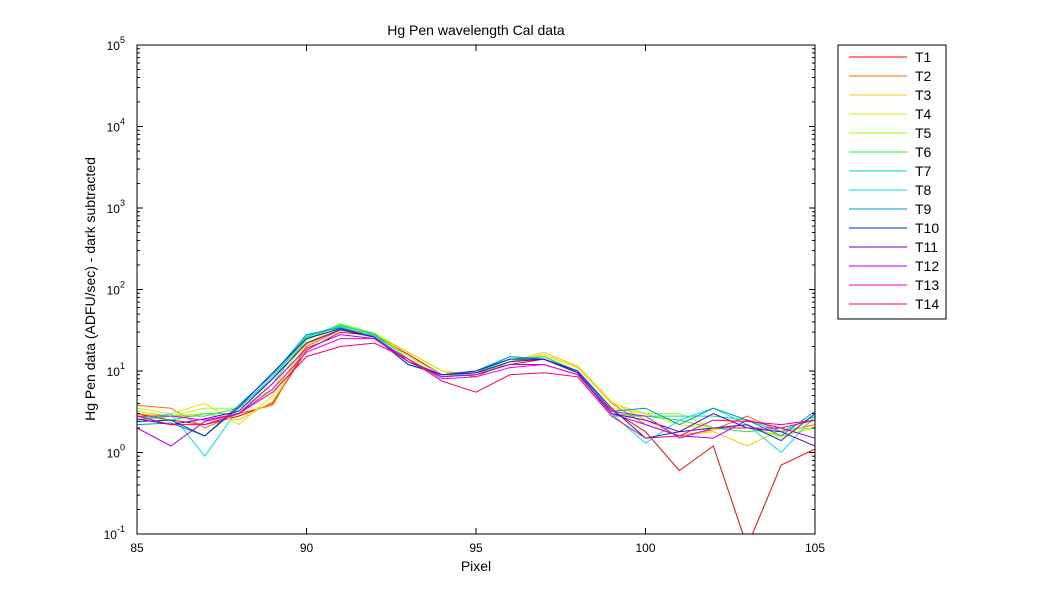 The image size is (1050, 600). Describe the element at coordinates (926, 247) in the screenshot. I see `legend-label-t11: T11` at that location.